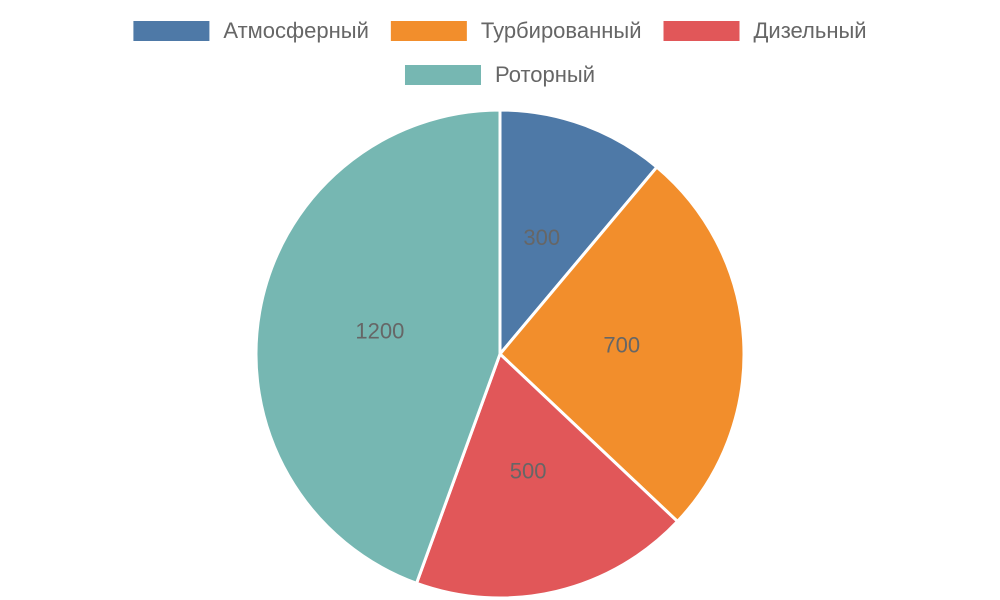 This screenshot has height=600, width=1000. I want to click on data-label: 300, so click(541, 237).